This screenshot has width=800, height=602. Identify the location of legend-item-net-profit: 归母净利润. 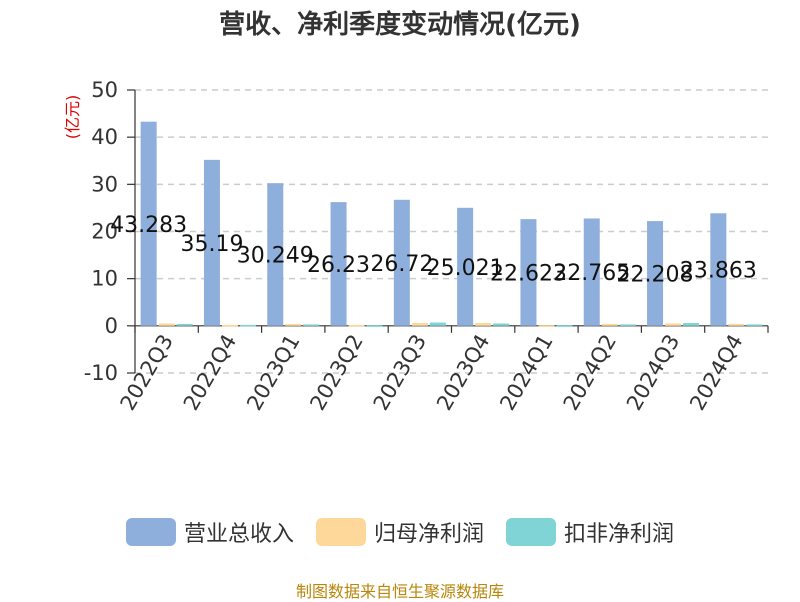
(399, 532).